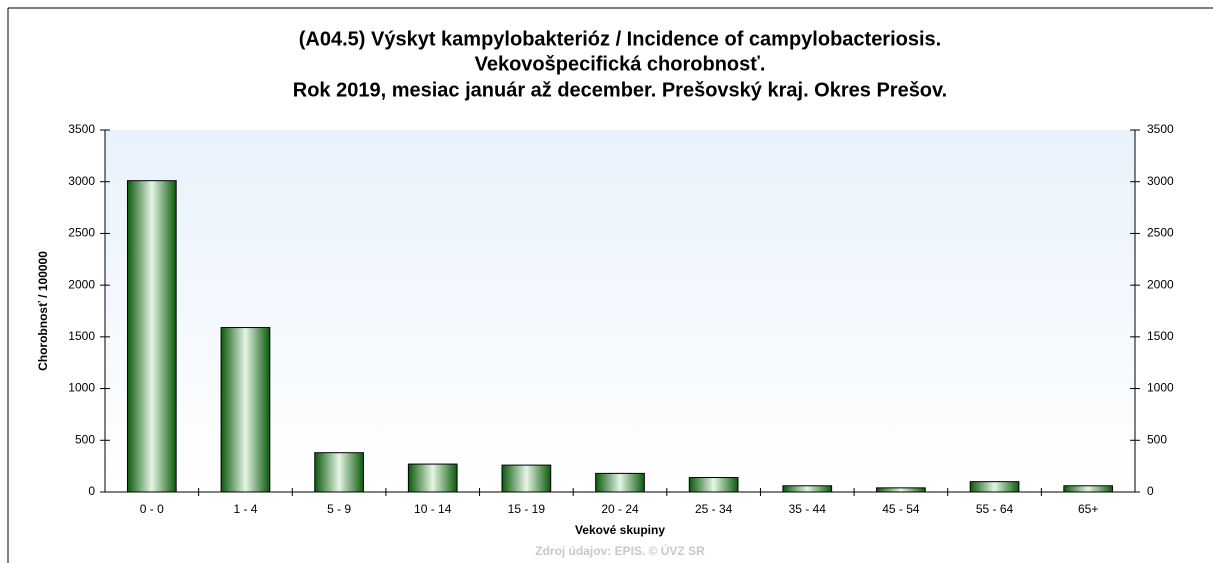 This screenshot has height=563, width=1213. I want to click on x-tick-label: 35 - 44, so click(808, 509).